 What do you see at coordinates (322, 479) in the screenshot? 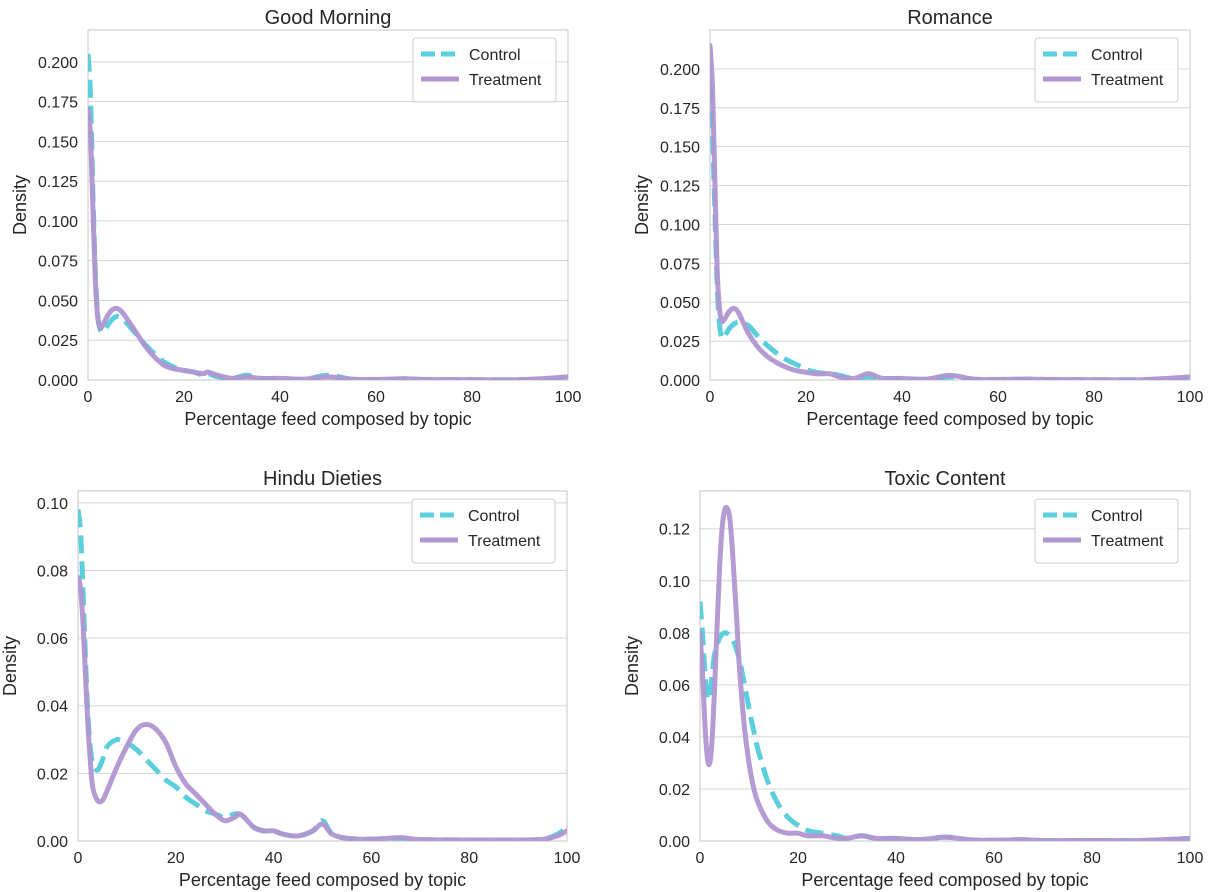
I see `chart-title: Hindu Dieties` at bounding box center [322, 479].